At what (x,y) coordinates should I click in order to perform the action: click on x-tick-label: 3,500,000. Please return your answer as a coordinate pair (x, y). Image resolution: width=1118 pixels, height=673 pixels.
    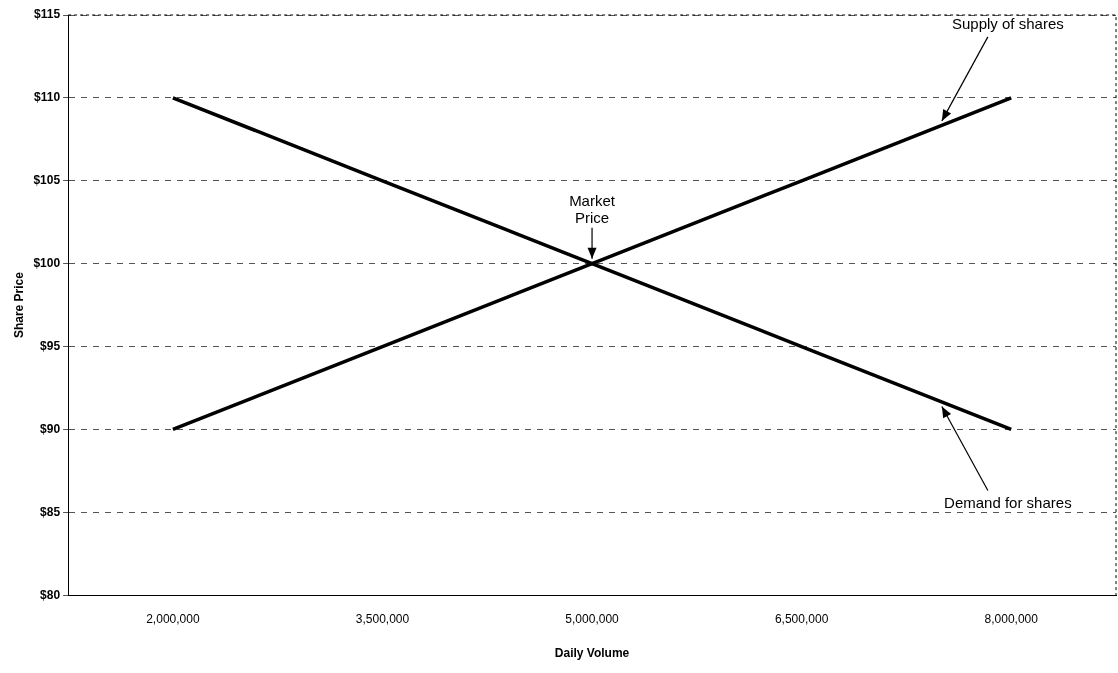
    Looking at the image, I should click on (382, 618).